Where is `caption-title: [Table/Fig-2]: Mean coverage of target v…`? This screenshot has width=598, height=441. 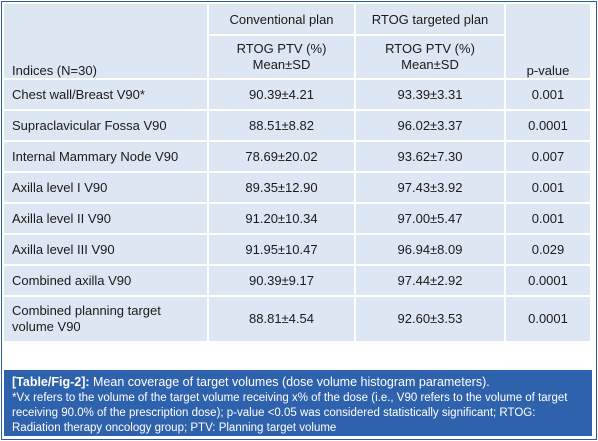 caption-title: [Table/Fig-2]: Mean coverage of target v… is located at coordinates (298, 382).